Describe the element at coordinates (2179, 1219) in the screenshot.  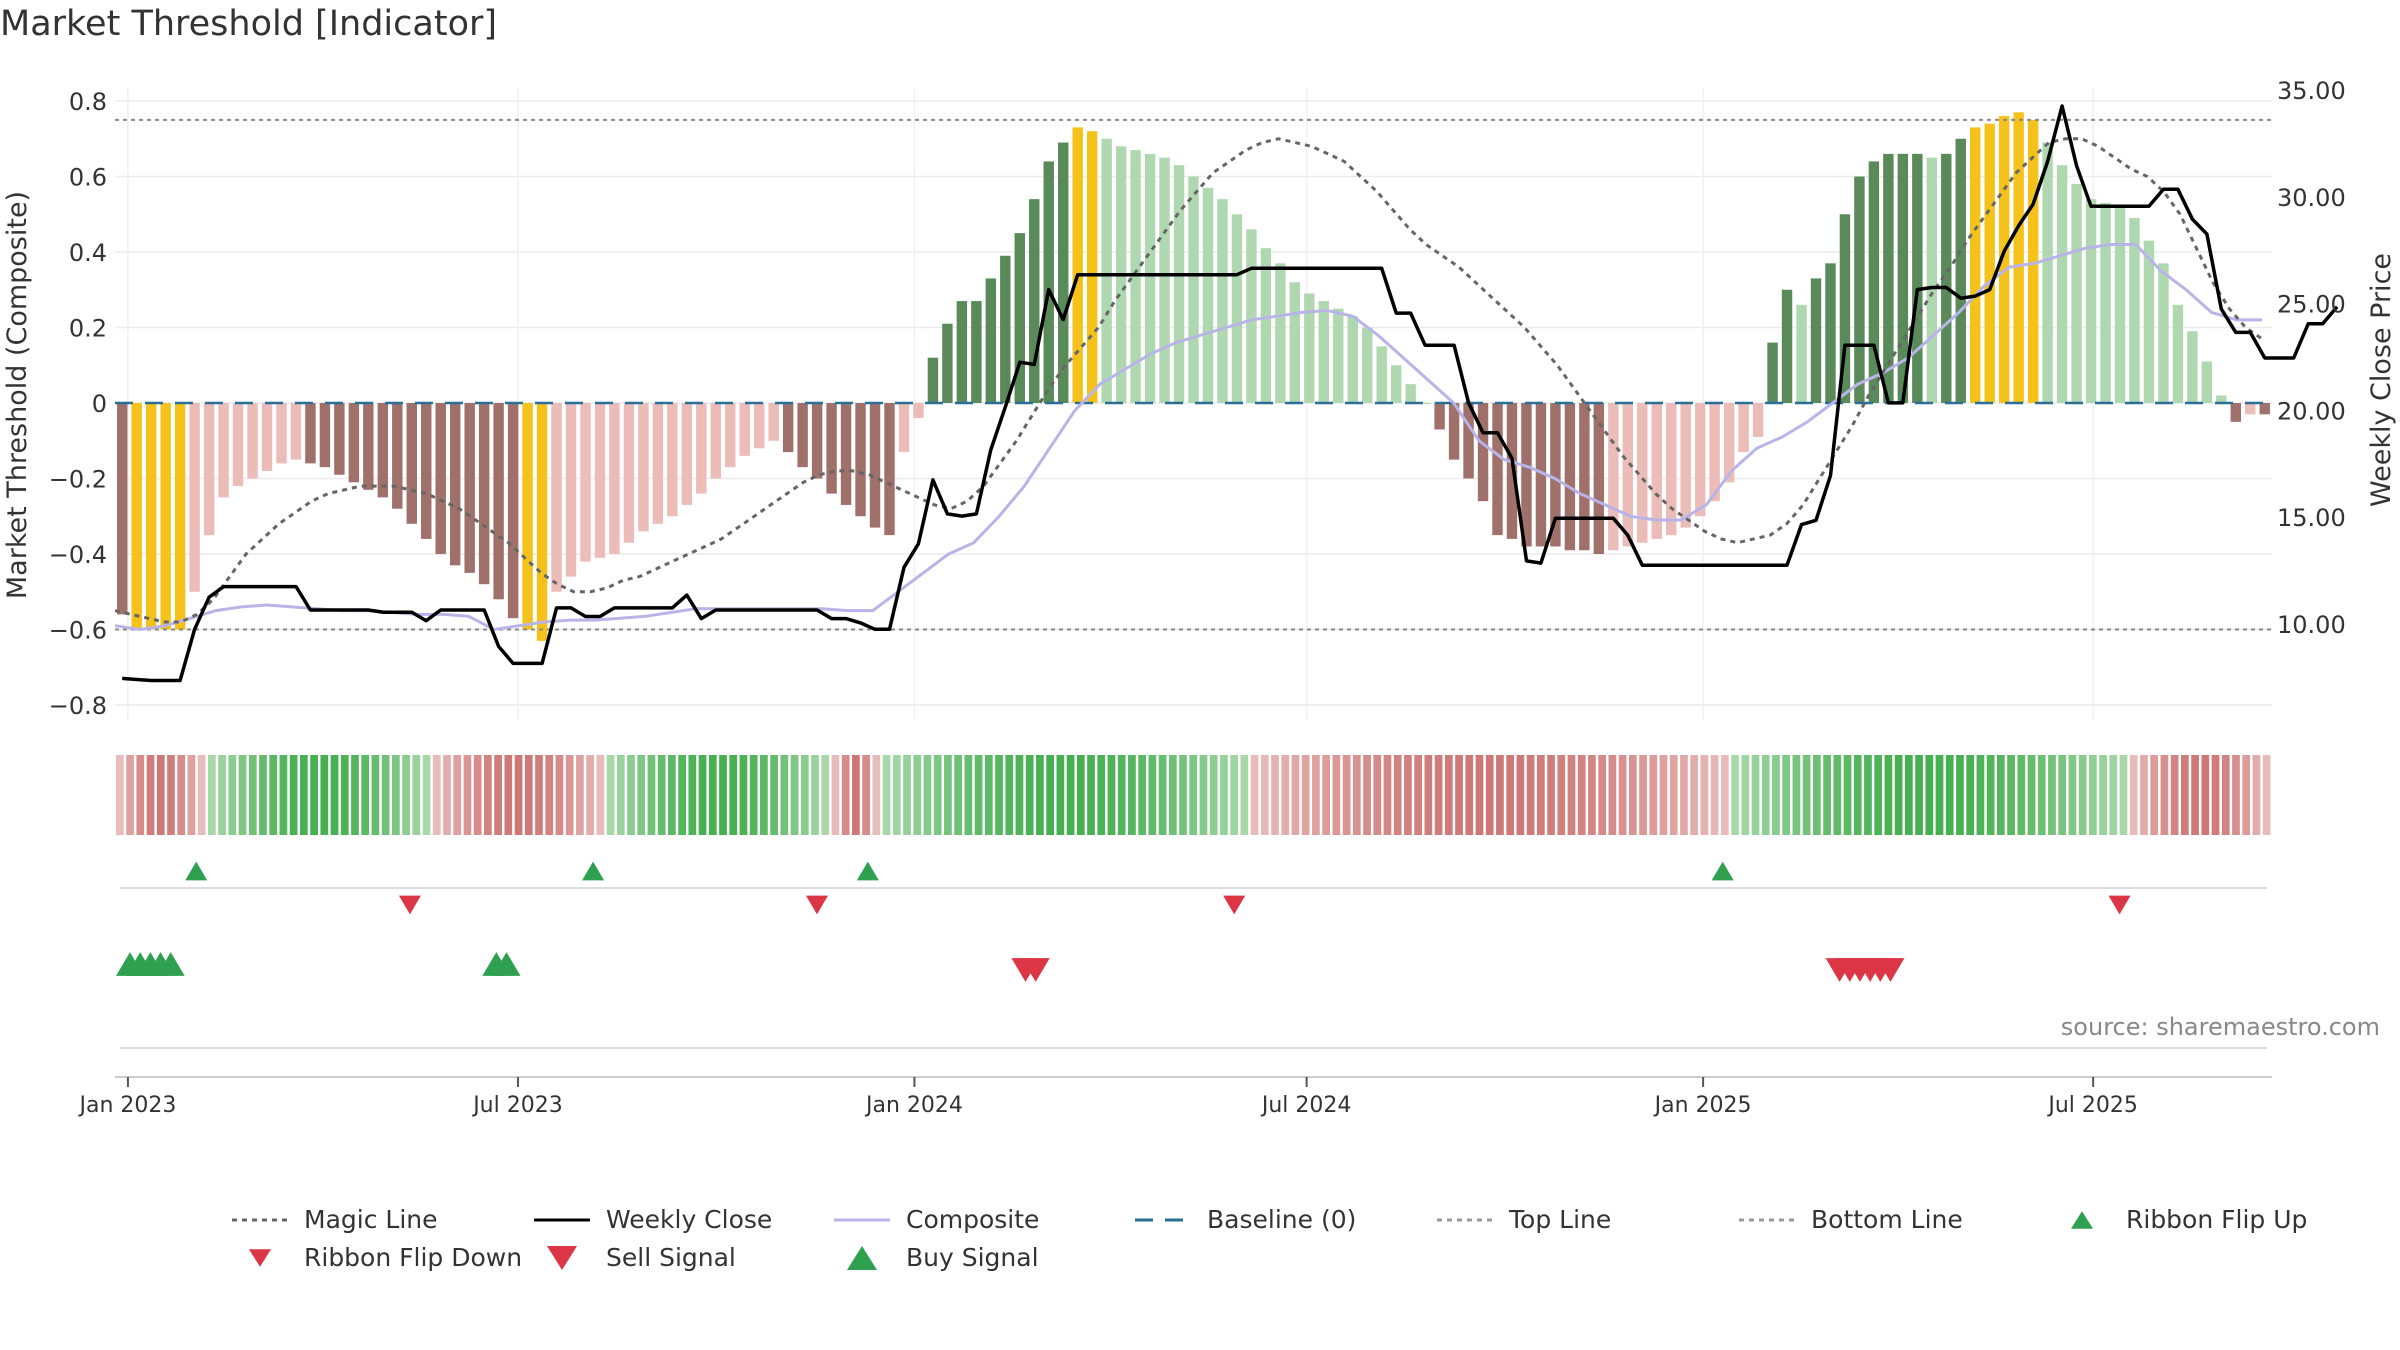
I see `legend-item: Ribbon Flip Up` at that location.